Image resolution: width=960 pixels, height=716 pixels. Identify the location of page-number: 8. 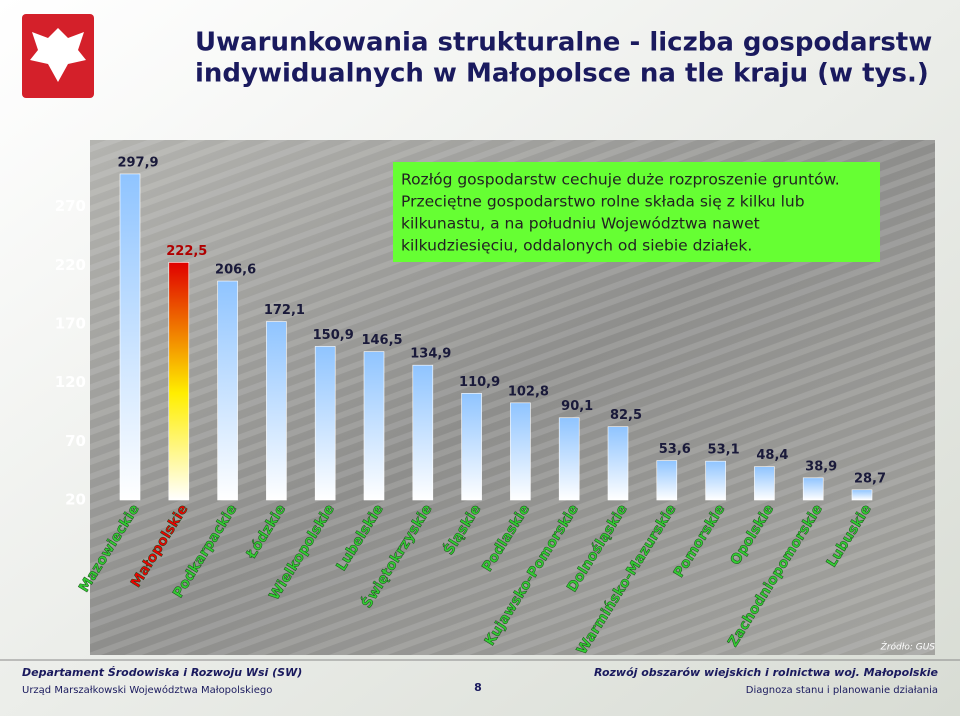
(478, 687).